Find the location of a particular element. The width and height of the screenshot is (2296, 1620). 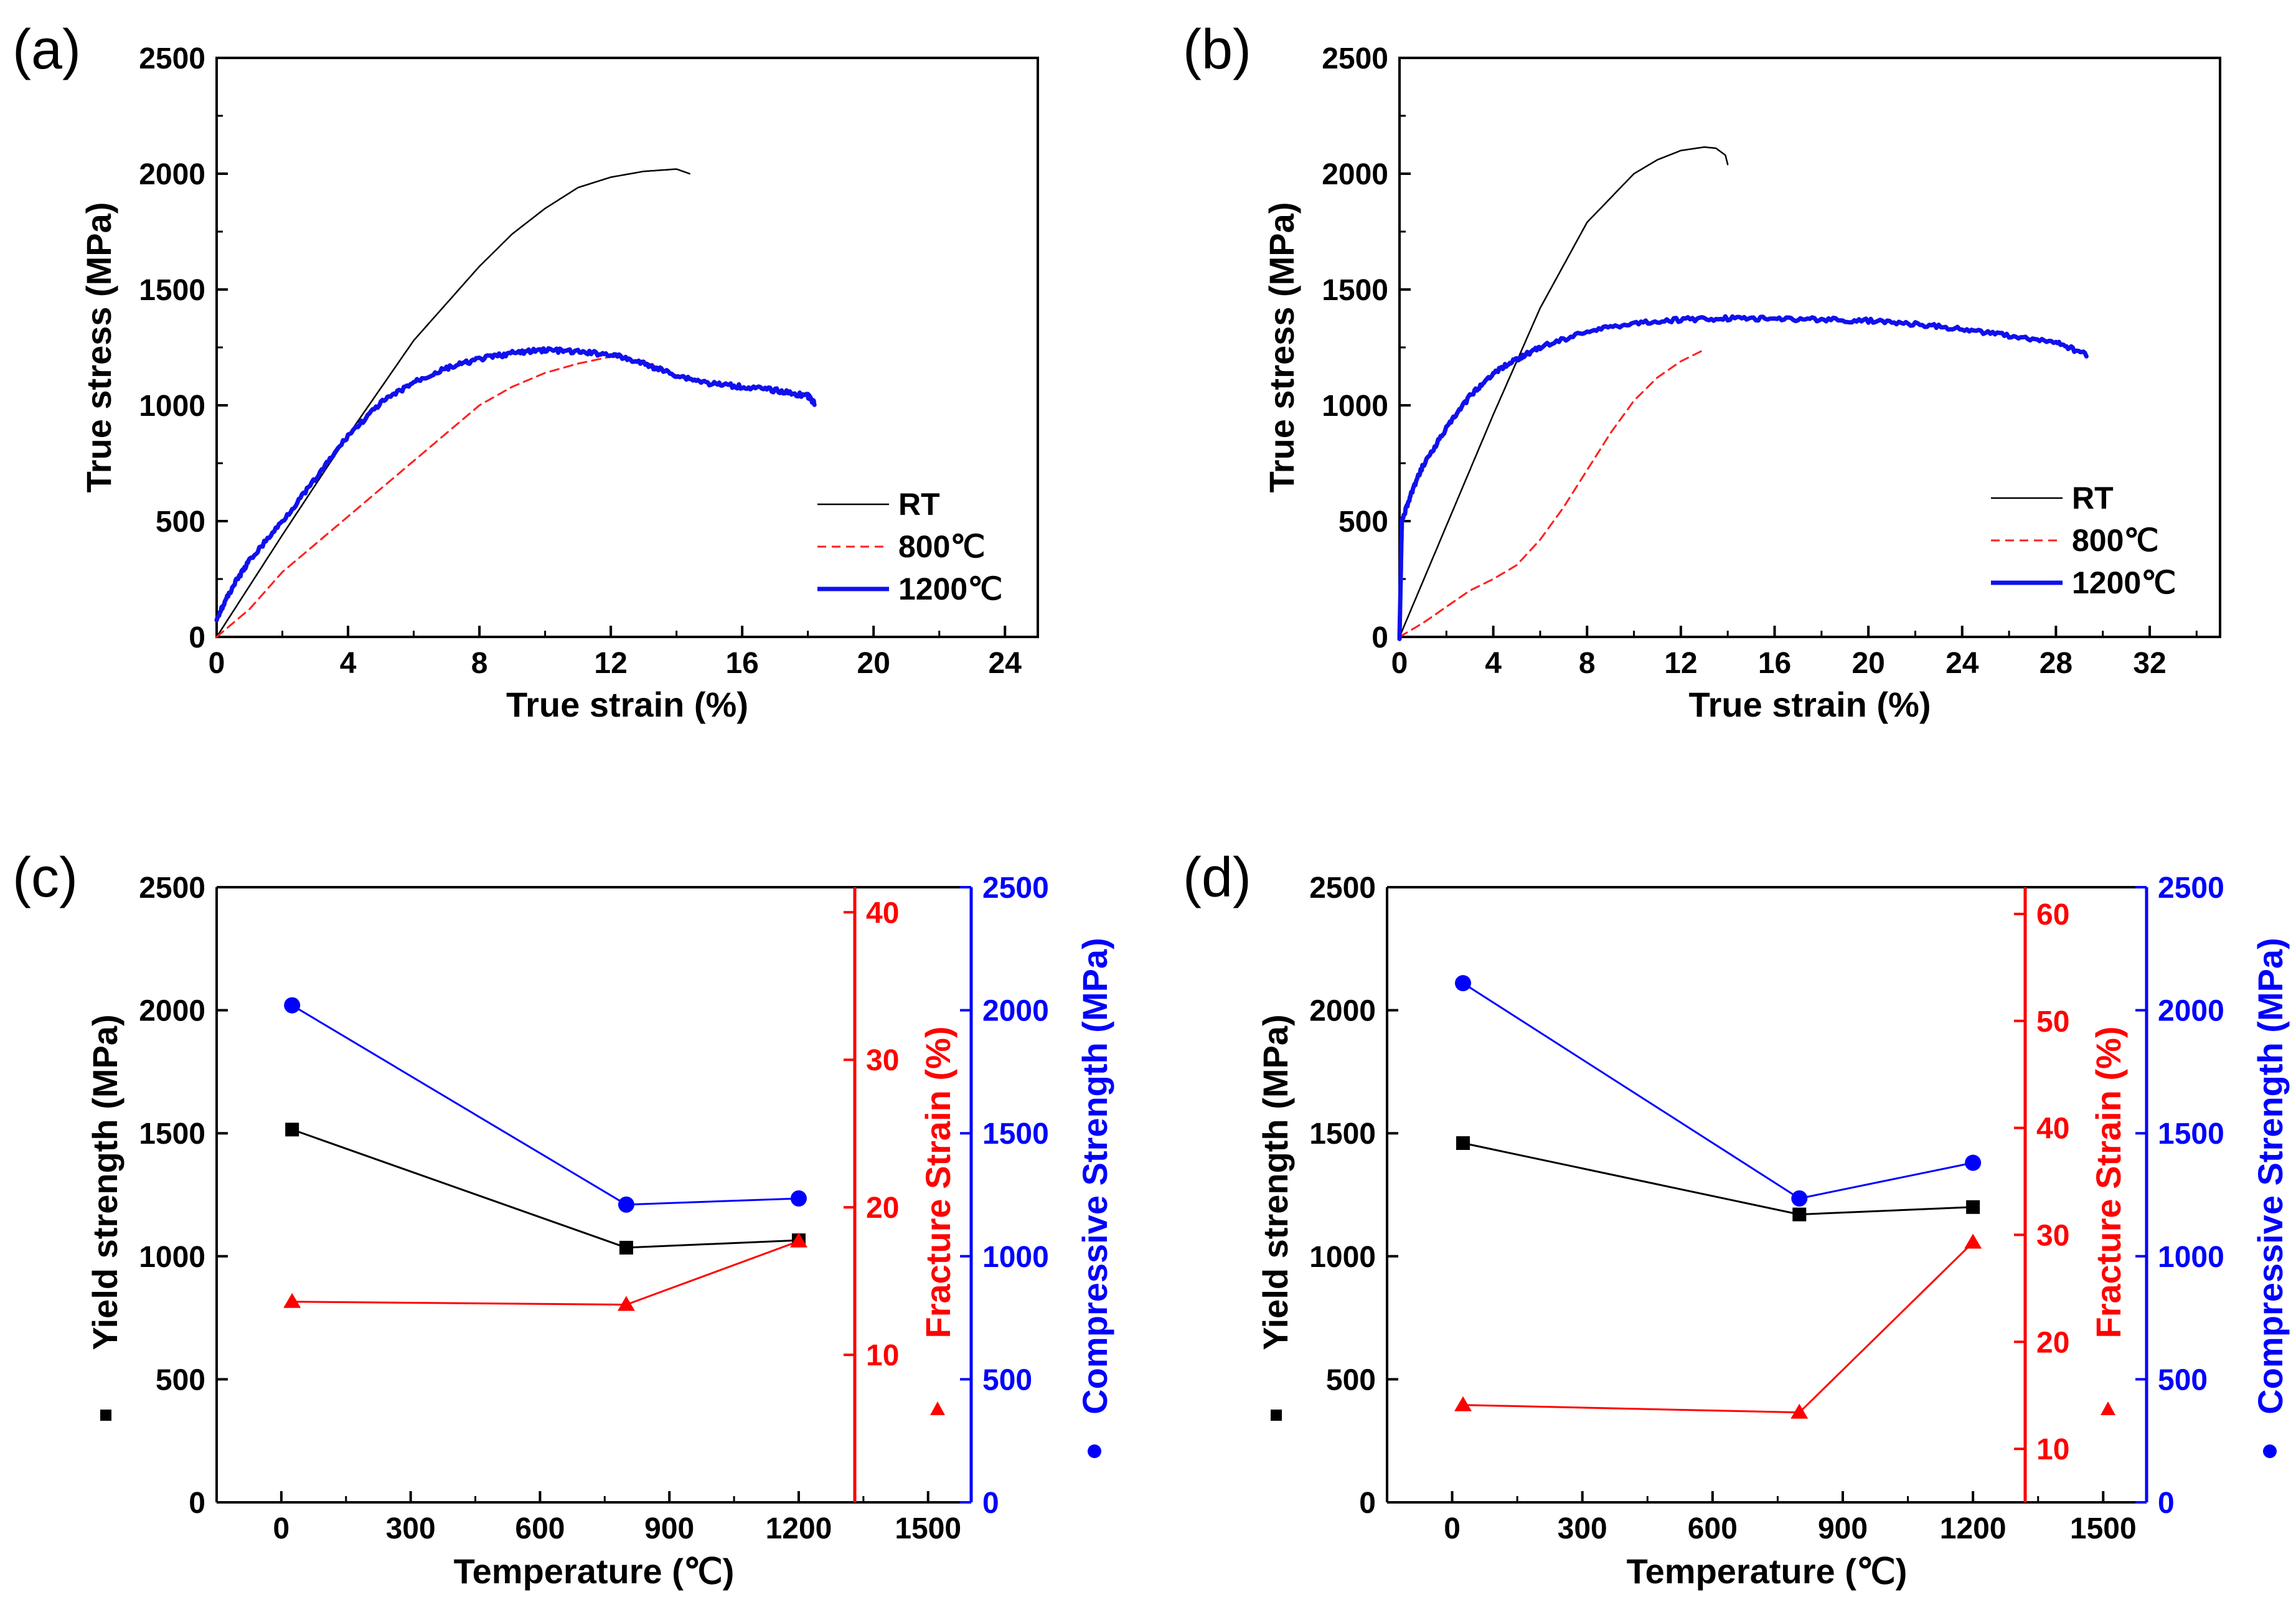

series-line-RT is located at coordinates (1563, 392).